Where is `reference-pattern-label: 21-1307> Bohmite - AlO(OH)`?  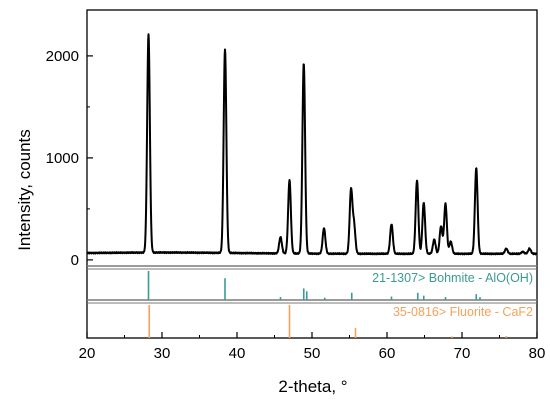 reference-pattern-label: 21-1307> Bohmite - AlO(OH) is located at coordinates (452, 278).